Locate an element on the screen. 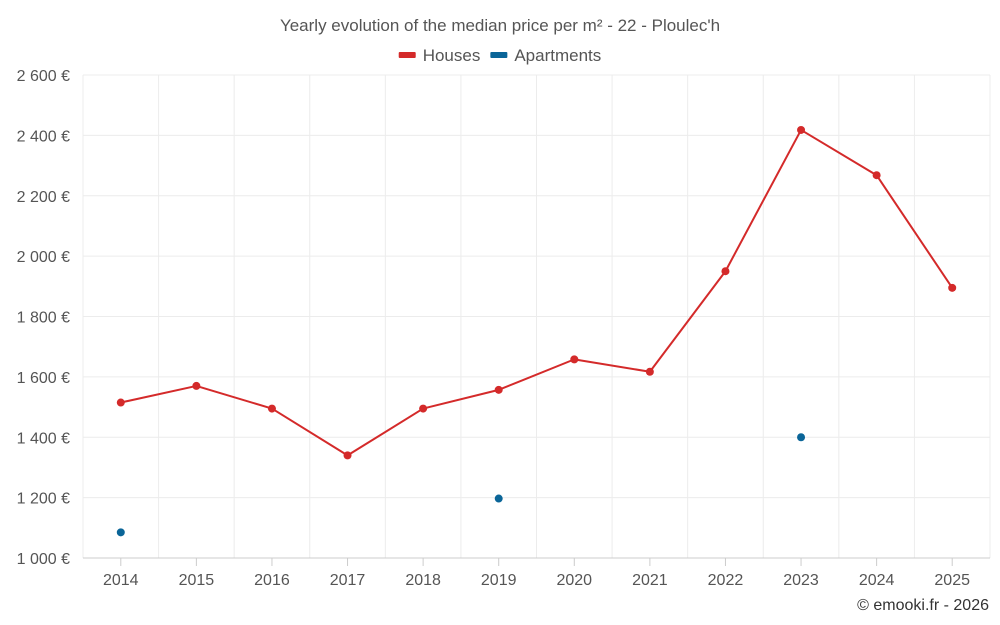  point-apartments-2014 is located at coordinates (120, 532).